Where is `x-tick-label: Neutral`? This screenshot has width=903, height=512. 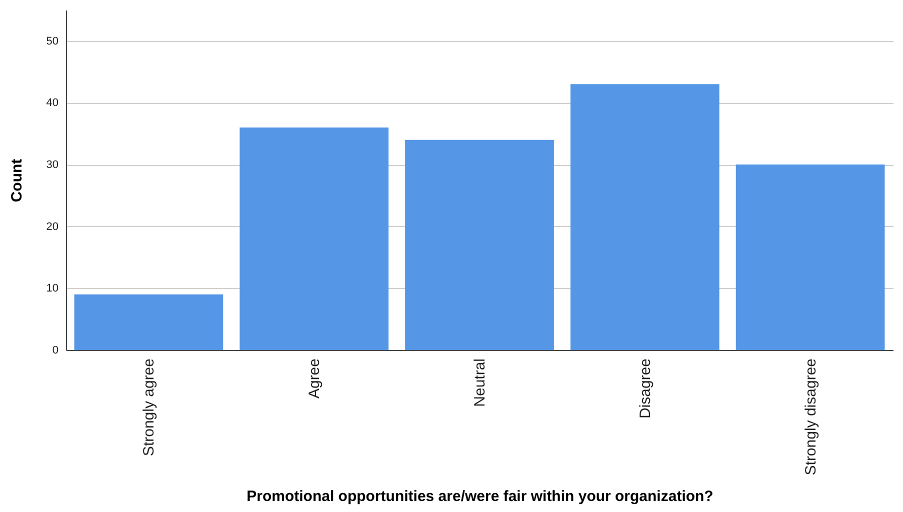 x-tick-label: Neutral is located at coordinates (480, 382).